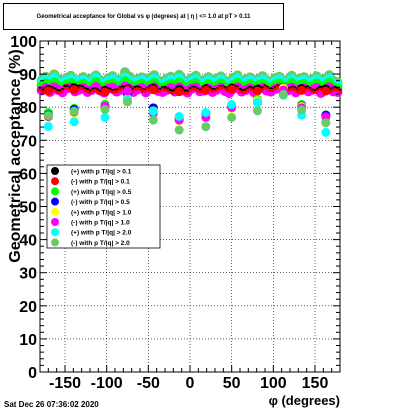  What do you see at coordinates (101, 233) in the screenshot?
I see `legend-label: (+) with p T/|q| > 2.0` at bounding box center [101, 233].